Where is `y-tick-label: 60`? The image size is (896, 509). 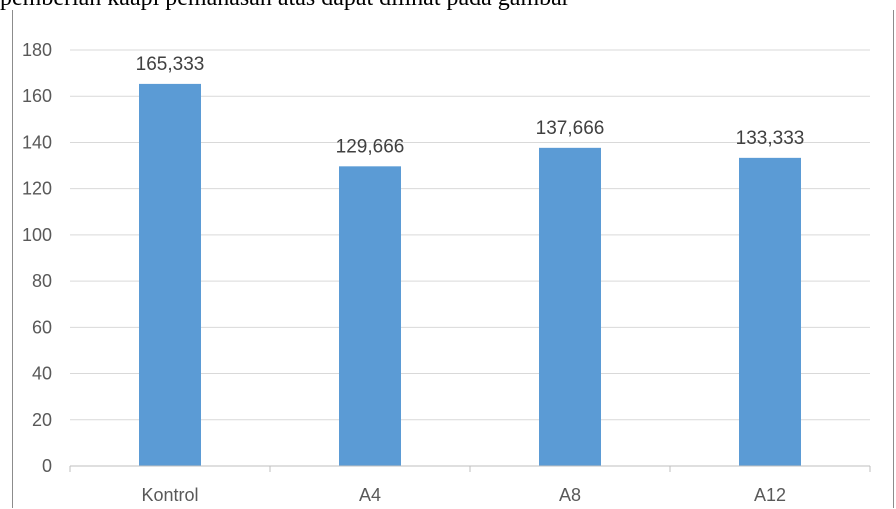
y-tick-label: 60 is located at coordinates (42, 327).